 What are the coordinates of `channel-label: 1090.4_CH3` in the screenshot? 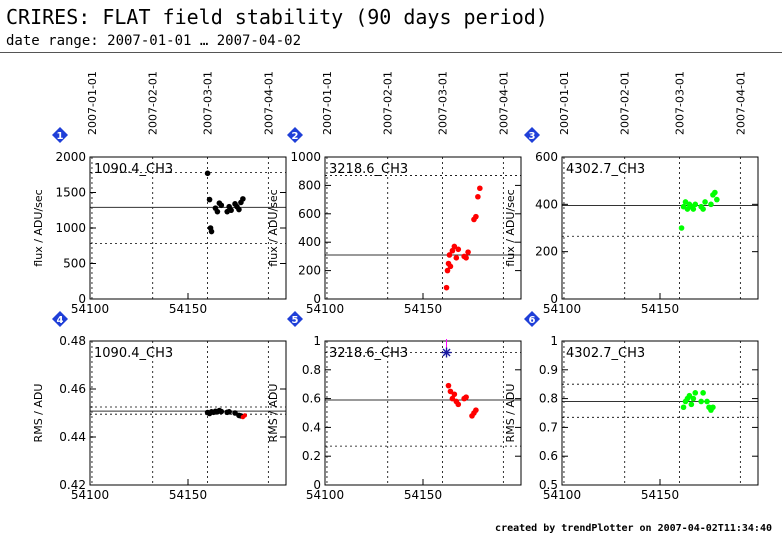 It's located at (133, 169).